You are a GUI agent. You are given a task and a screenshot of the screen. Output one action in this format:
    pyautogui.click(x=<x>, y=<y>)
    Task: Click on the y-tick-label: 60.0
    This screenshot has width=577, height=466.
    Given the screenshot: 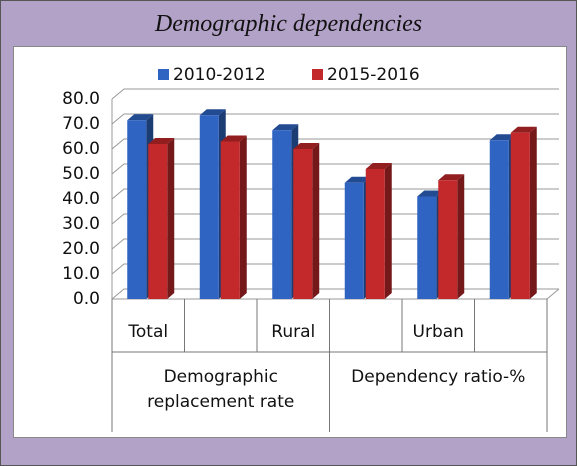 What is the action you would take?
    pyautogui.click(x=81, y=149)
    